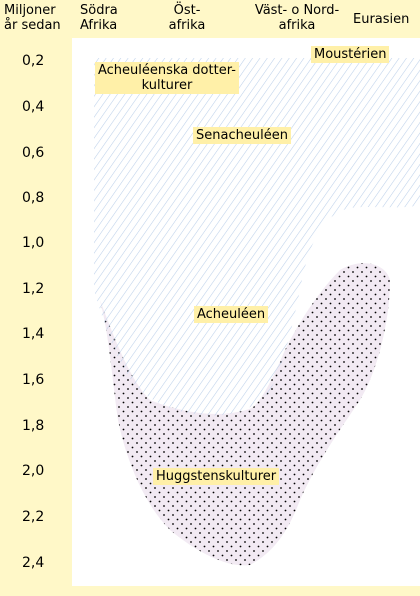 Image resolution: width=420 pixels, height=596 pixels. Describe the element at coordinates (216, 476) in the screenshot. I see `culture-label-pebble-tools: Huggstenskulturer` at that location.